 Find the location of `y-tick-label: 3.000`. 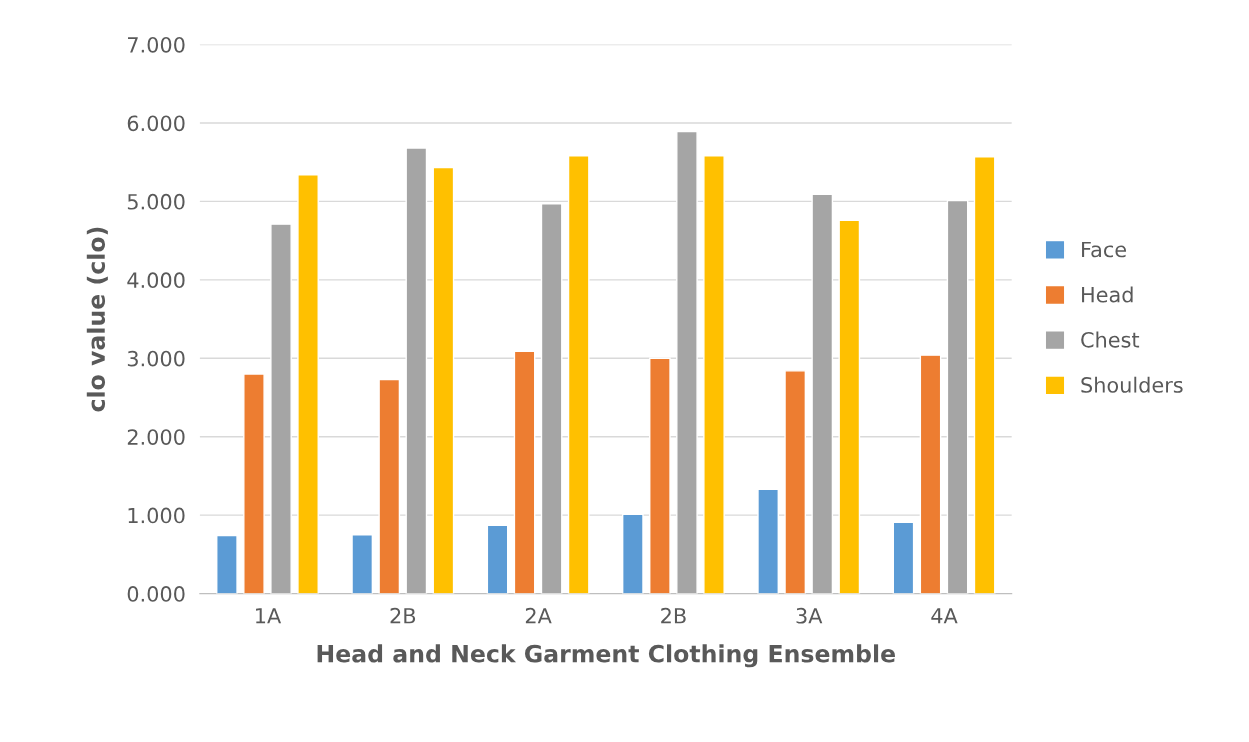

y-tick-label: 3.000 is located at coordinates (156, 358).